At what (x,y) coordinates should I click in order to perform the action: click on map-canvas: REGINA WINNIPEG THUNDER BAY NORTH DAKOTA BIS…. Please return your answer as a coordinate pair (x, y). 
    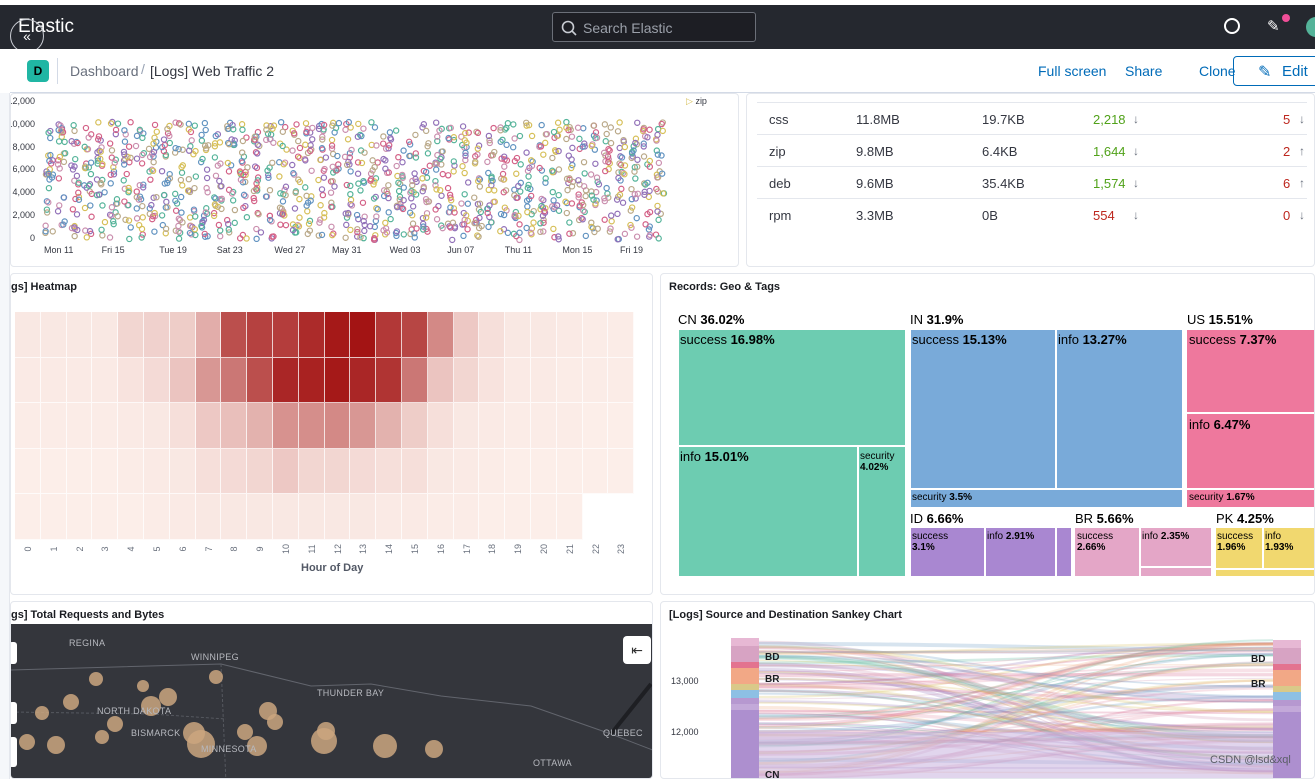
    Looking at the image, I should click on (331, 701).